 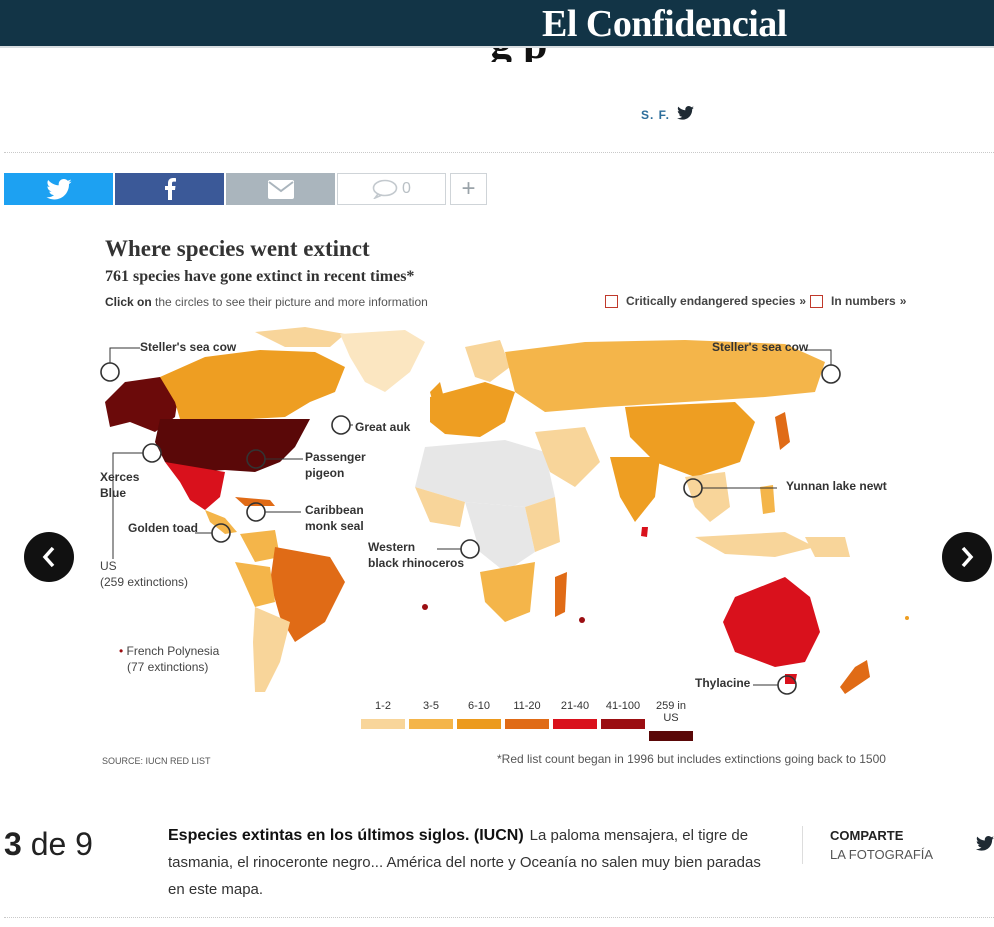 What do you see at coordinates (665, 376) in the screenshot?
I see `region-russia` at bounding box center [665, 376].